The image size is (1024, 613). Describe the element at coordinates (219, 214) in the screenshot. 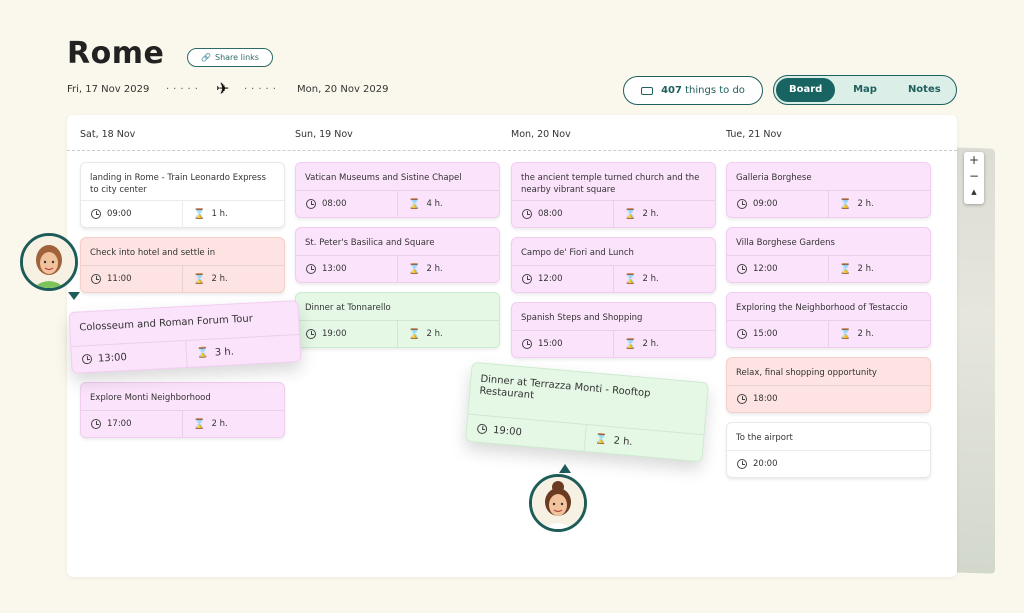

I see `activity-duration: 1 h.` at that location.